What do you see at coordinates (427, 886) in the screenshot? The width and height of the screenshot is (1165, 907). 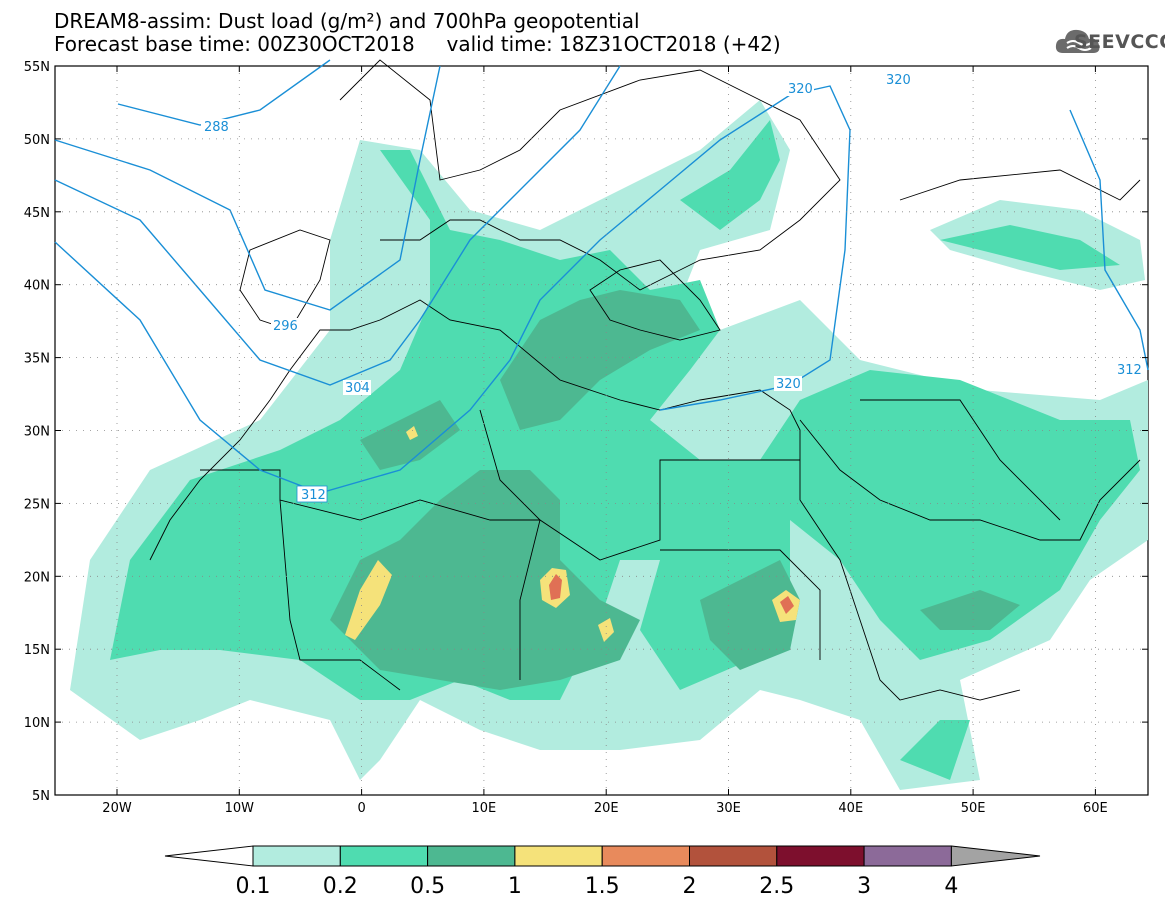 I see `colorbar-tick-label: 0.5` at bounding box center [427, 886].